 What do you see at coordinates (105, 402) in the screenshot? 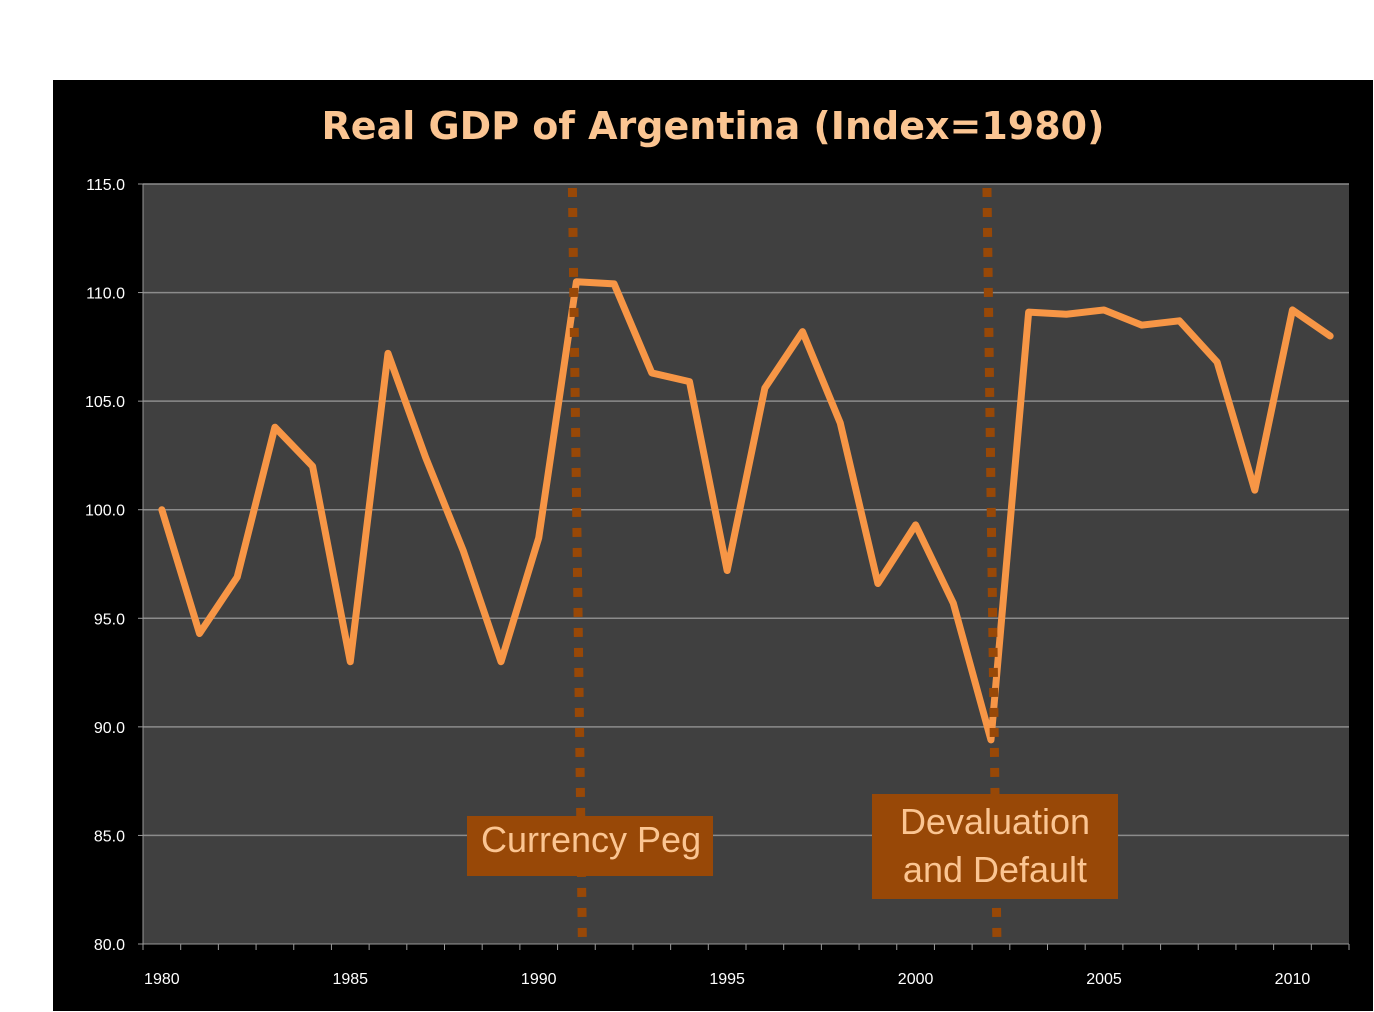
I see `y-tick-label: 105.0` at bounding box center [105, 402].